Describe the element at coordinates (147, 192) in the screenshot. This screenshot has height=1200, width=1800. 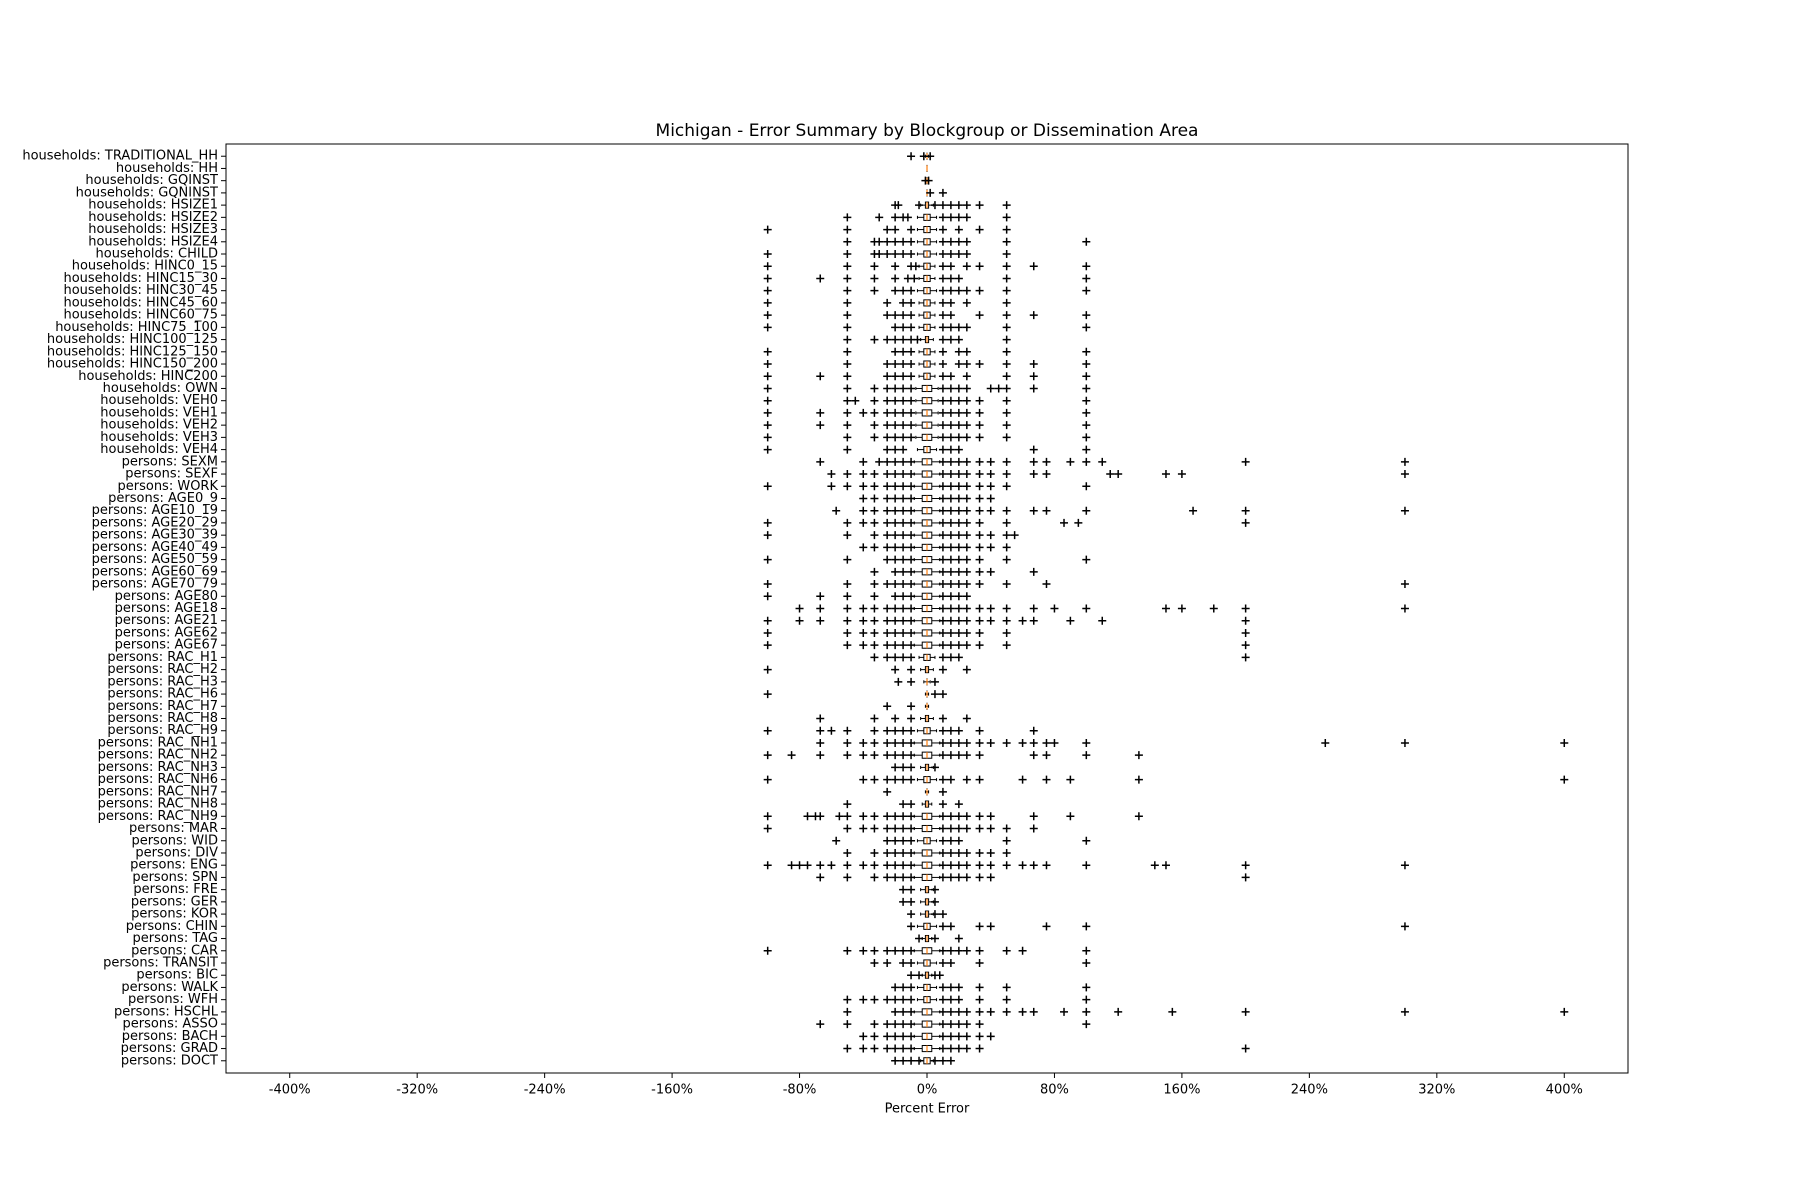
I see `y-tick-label: households: GQNINST` at that location.